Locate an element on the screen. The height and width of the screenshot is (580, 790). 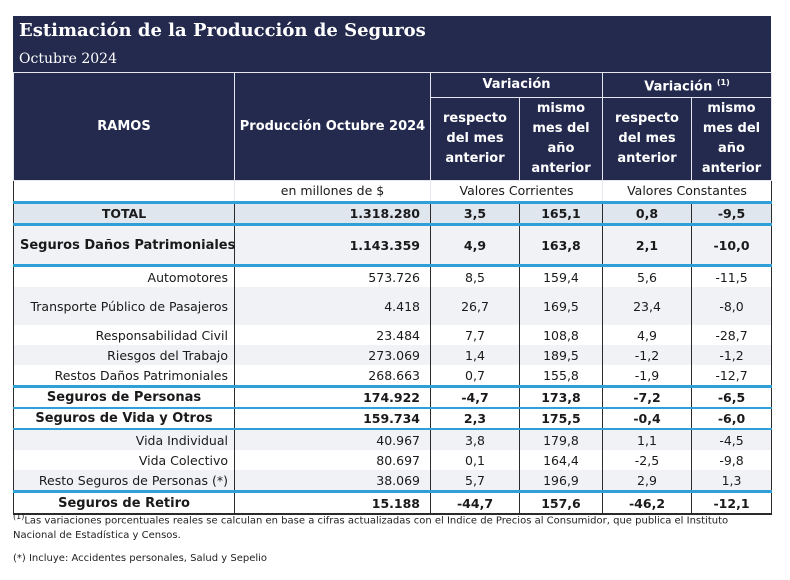
prod-cell: 4.418 is located at coordinates (332, 306).